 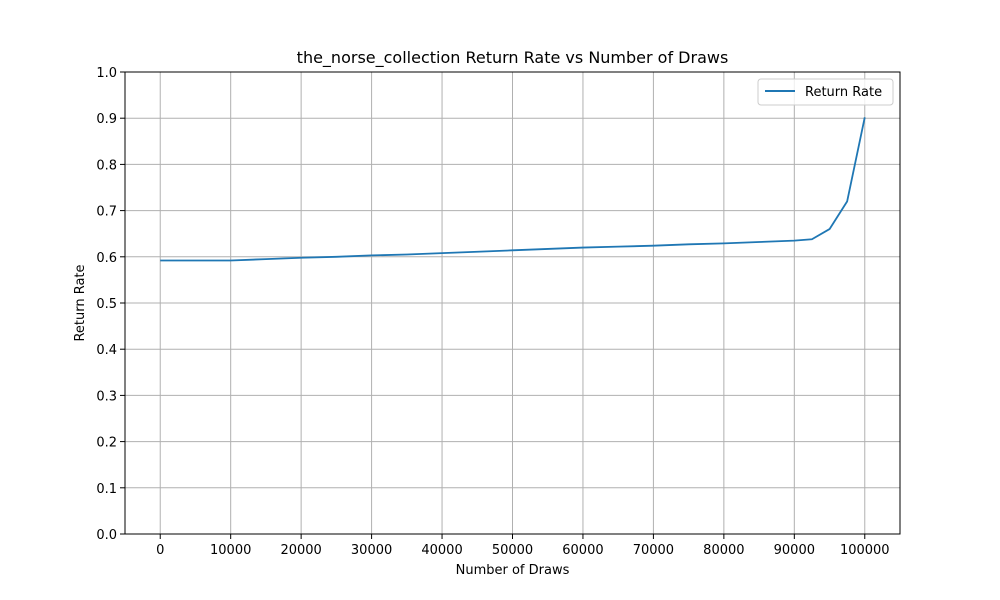 What do you see at coordinates (513, 570) in the screenshot?
I see `x-axis-label: Number of Draws` at bounding box center [513, 570].